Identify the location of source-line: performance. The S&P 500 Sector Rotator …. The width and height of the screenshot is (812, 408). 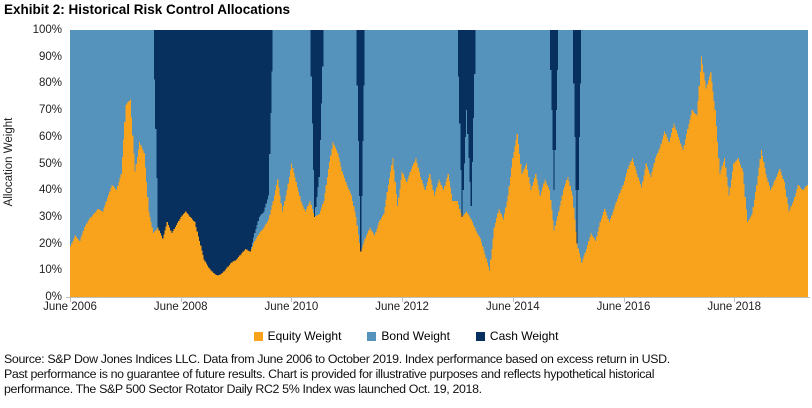
(243, 389).